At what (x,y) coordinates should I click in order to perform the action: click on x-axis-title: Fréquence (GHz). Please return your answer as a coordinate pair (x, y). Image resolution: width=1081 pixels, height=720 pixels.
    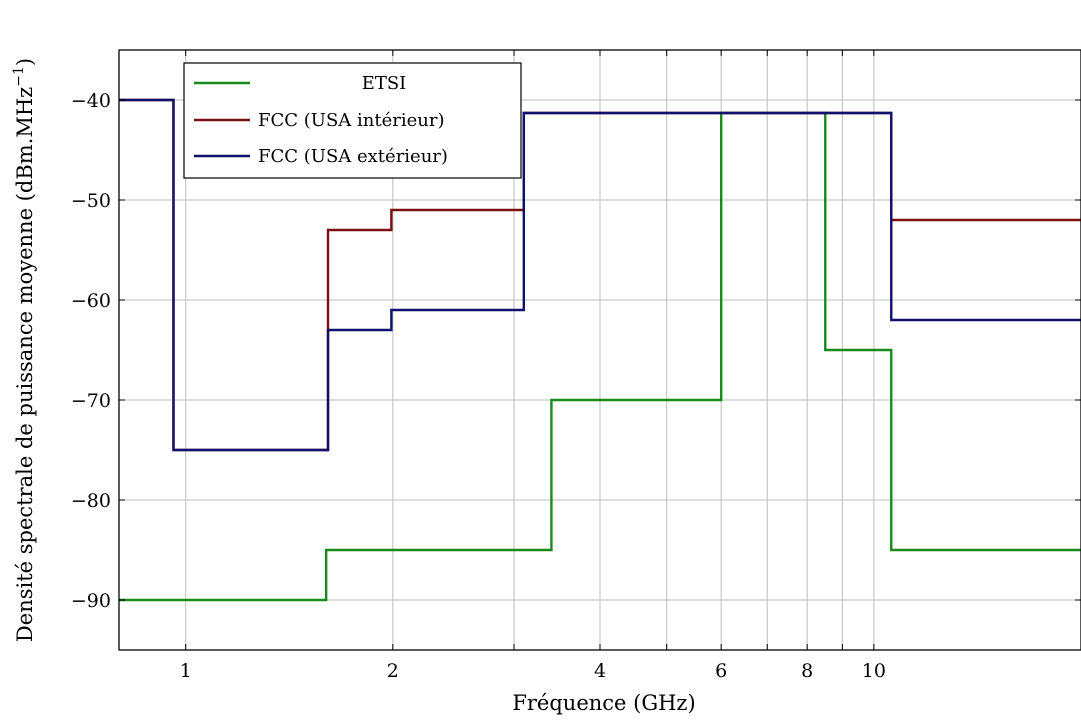
    Looking at the image, I should click on (603, 703).